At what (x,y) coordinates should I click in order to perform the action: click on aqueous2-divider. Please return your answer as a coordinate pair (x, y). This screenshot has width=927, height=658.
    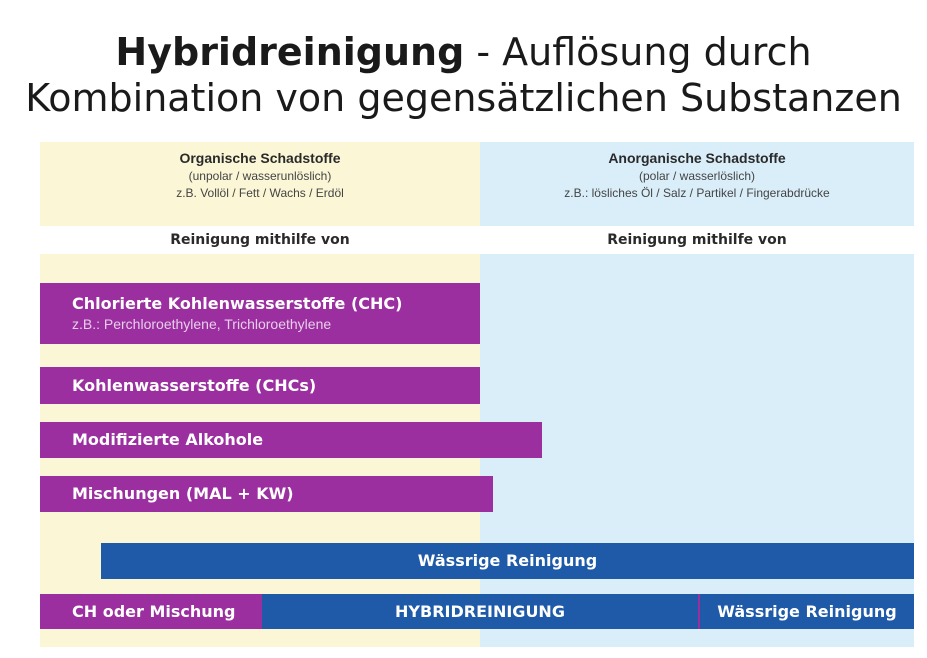
    Looking at the image, I should click on (699, 611).